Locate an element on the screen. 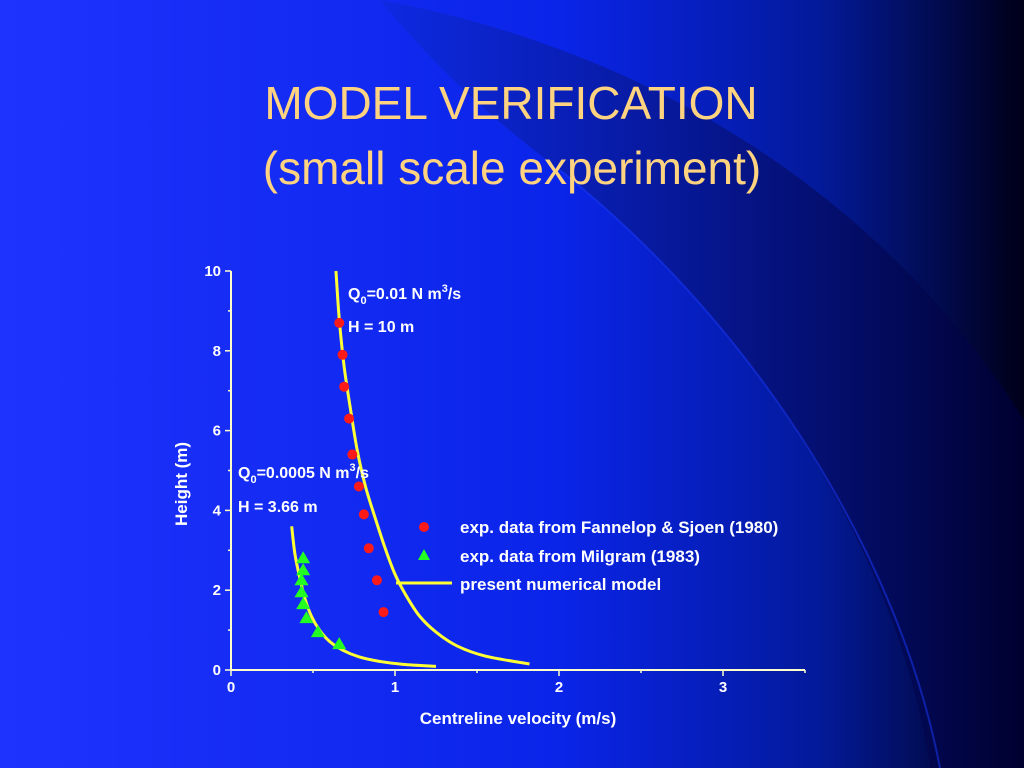 Image resolution: width=1024 pixels, height=768 pixels. y-tick-label: 8 is located at coordinates (217, 351).